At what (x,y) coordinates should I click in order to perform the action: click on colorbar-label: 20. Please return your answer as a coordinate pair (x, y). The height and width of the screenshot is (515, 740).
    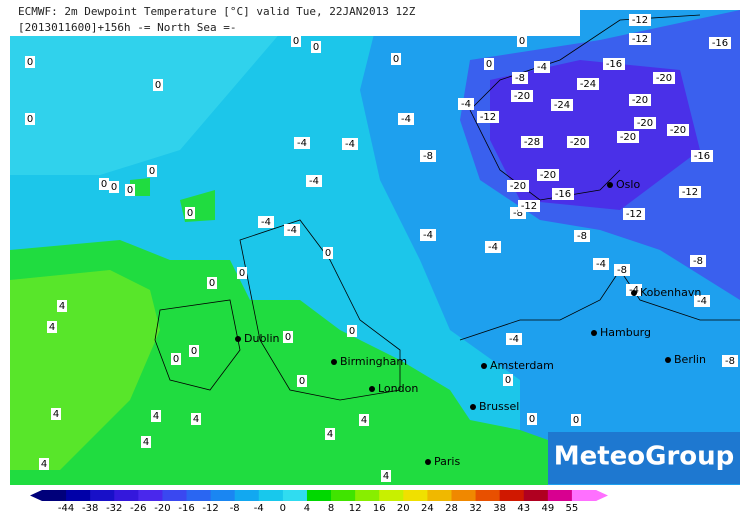
    Looking at the image, I should click on (403, 508).